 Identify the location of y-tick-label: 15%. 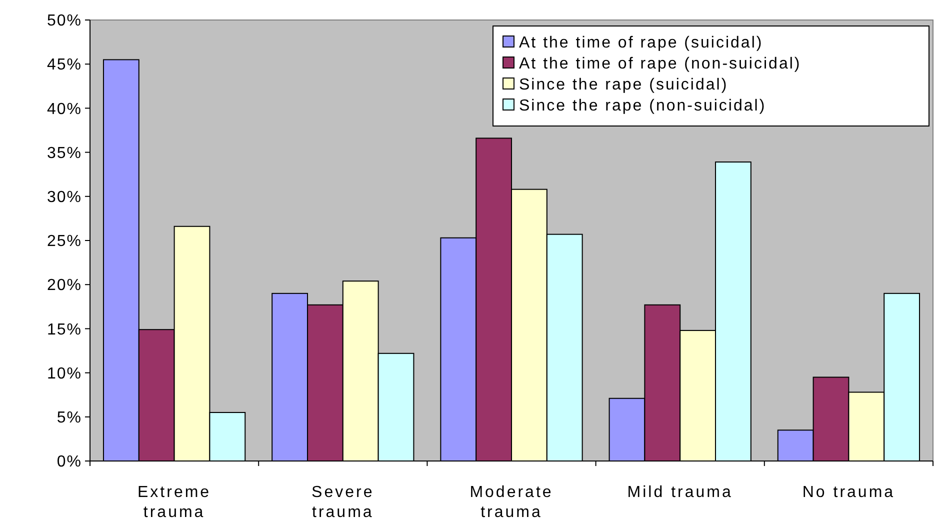
(64, 329).